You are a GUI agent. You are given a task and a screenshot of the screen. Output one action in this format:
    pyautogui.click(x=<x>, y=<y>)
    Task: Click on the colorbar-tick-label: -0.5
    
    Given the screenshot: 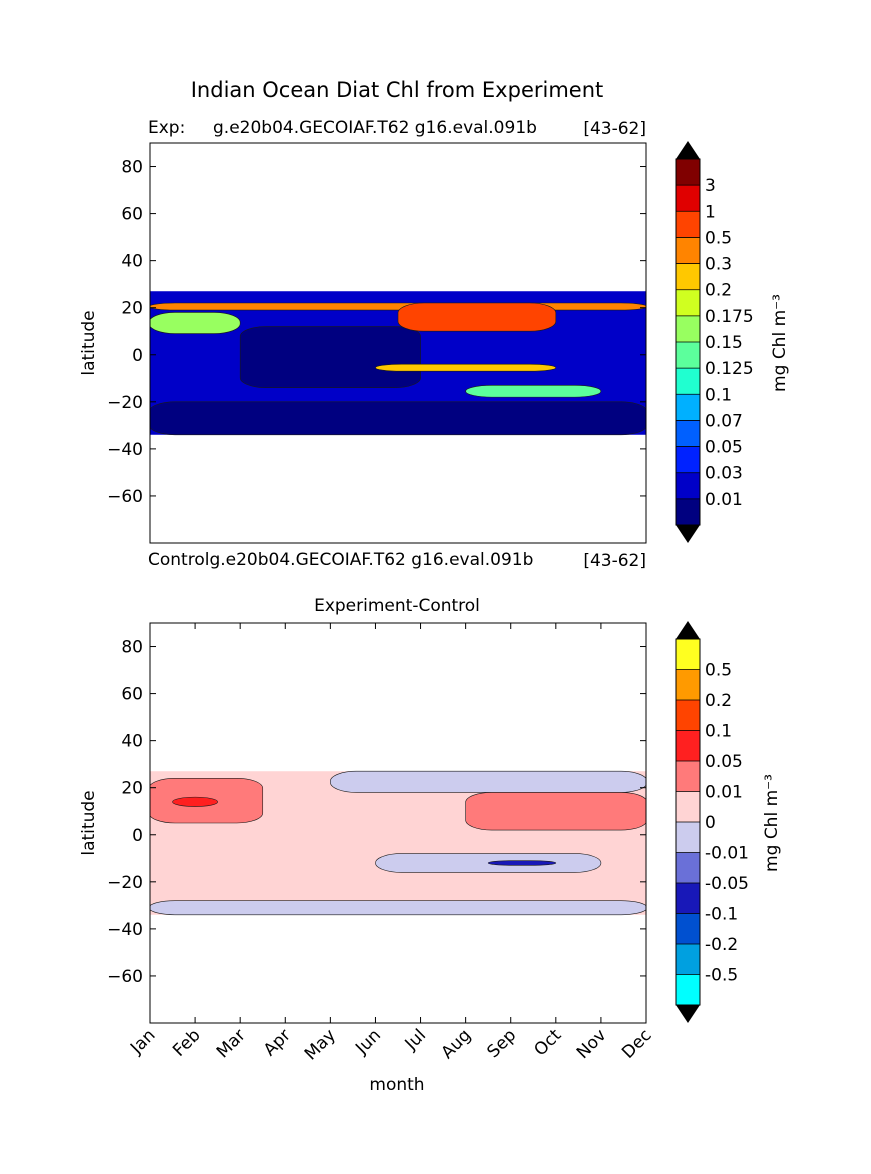 What is the action you would take?
    pyautogui.click(x=721, y=976)
    